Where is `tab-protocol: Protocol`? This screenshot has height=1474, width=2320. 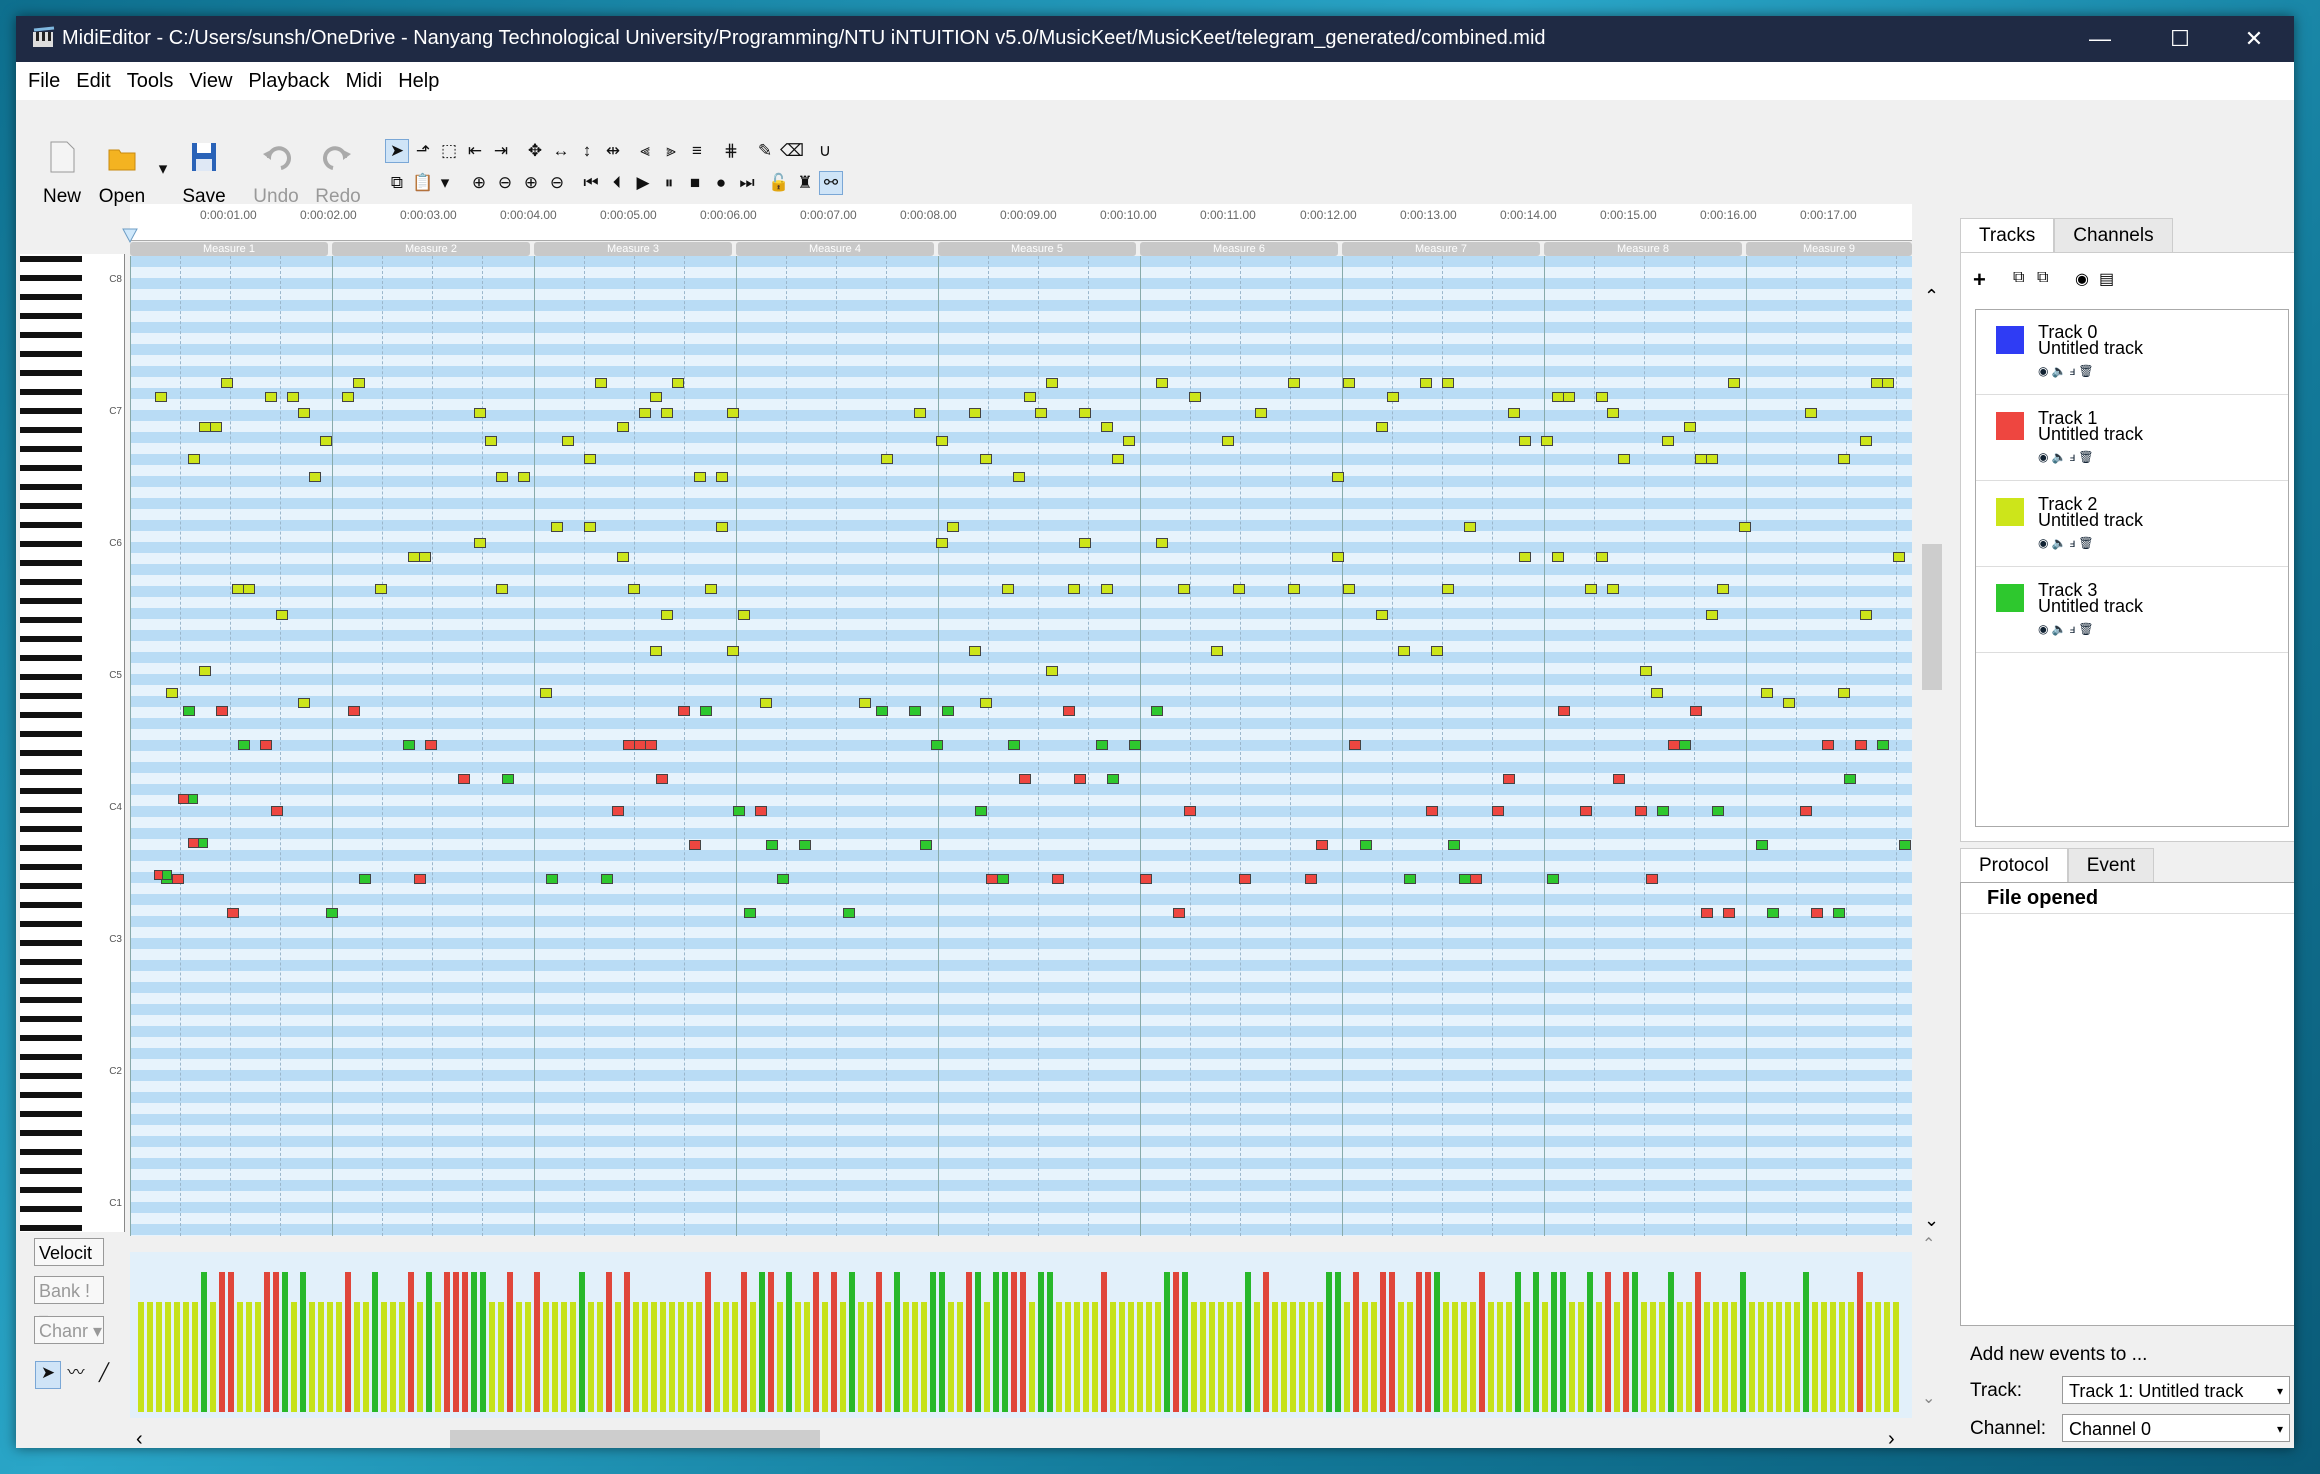
tab-protocol: Protocol is located at coordinates (2014, 865).